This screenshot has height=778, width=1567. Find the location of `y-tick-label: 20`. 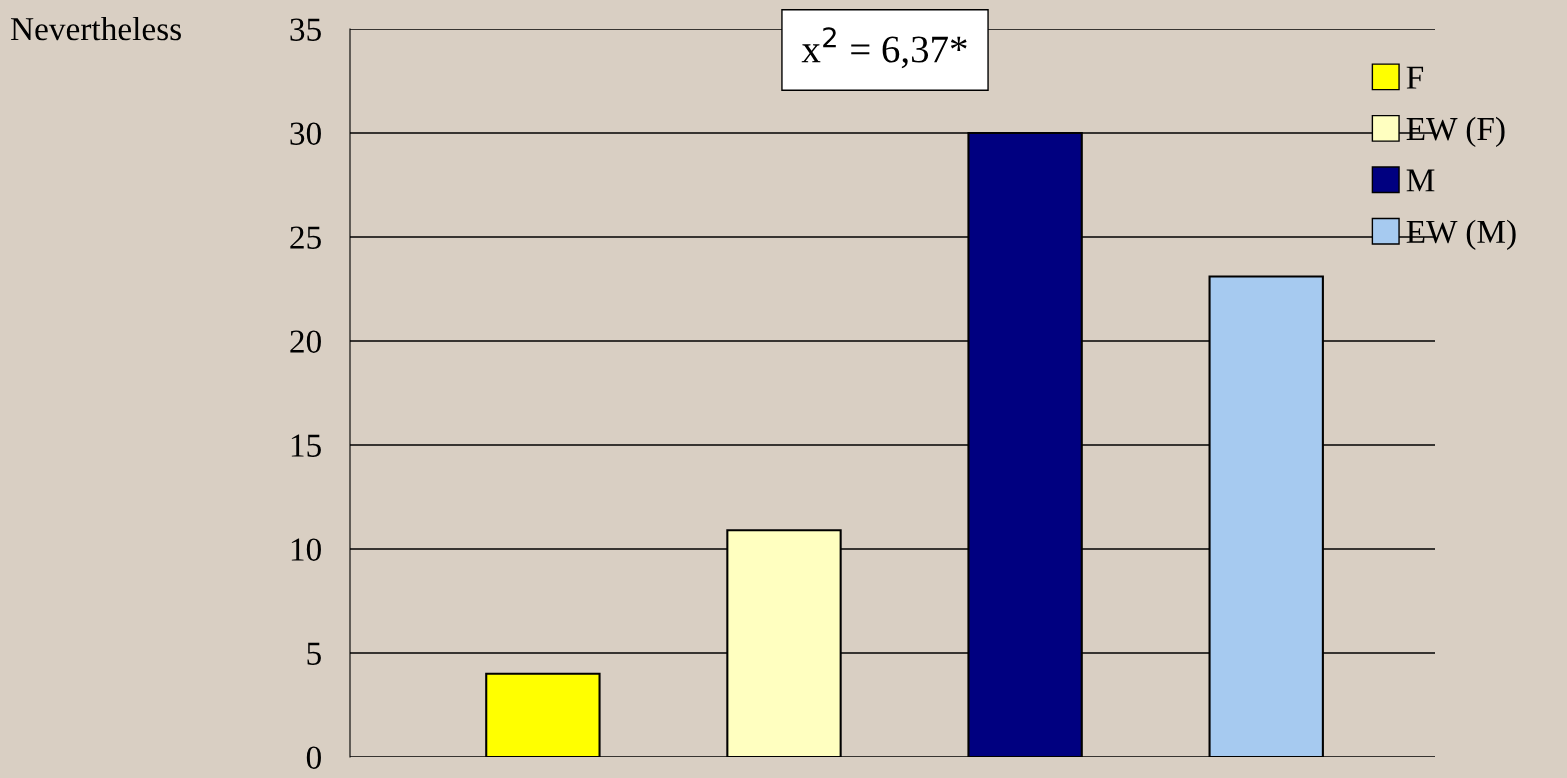

y-tick-label: 20 is located at coordinates (305, 341).